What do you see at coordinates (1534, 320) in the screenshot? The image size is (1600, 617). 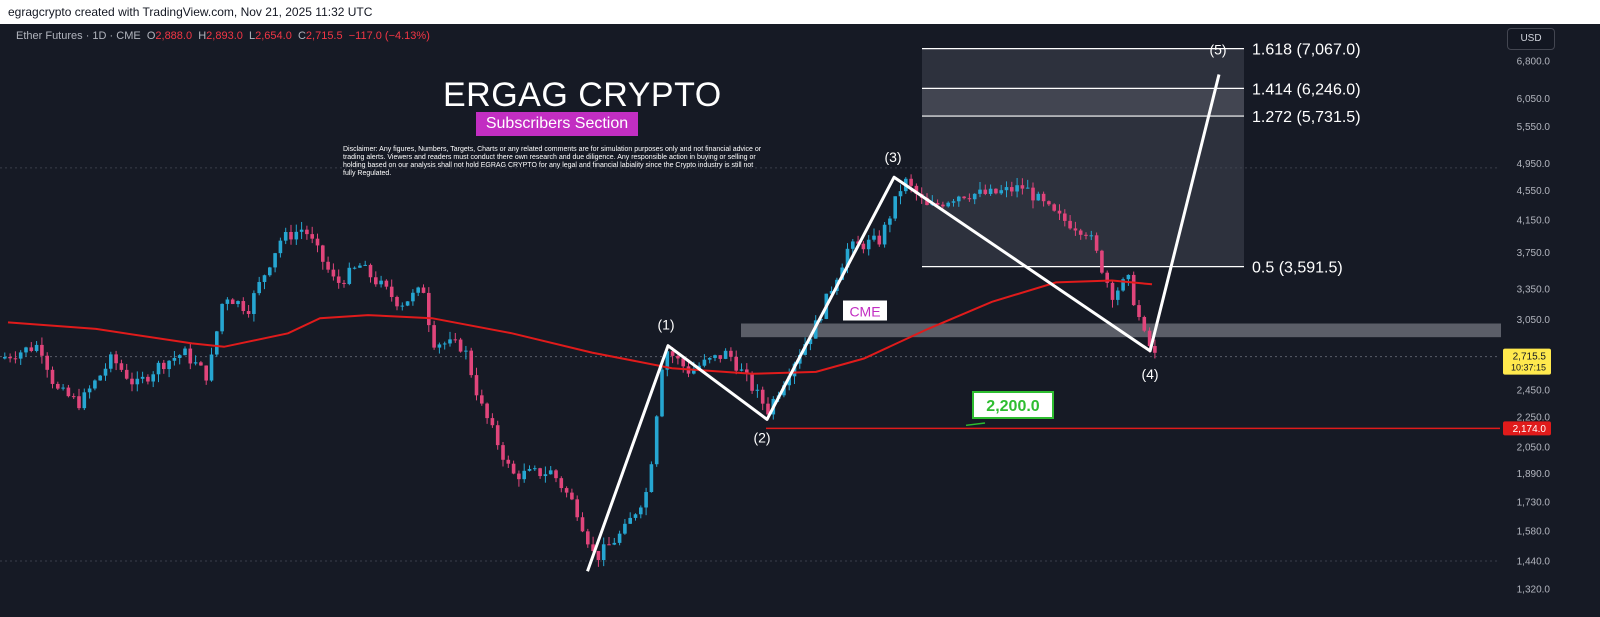 I see `y-axis-tick-label: 3,050.0` at bounding box center [1534, 320].